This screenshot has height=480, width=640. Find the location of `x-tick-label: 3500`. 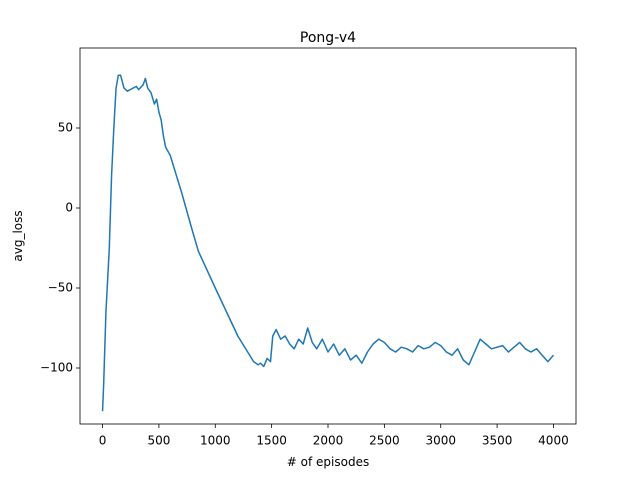

x-tick-label: 3500 is located at coordinates (497, 441).